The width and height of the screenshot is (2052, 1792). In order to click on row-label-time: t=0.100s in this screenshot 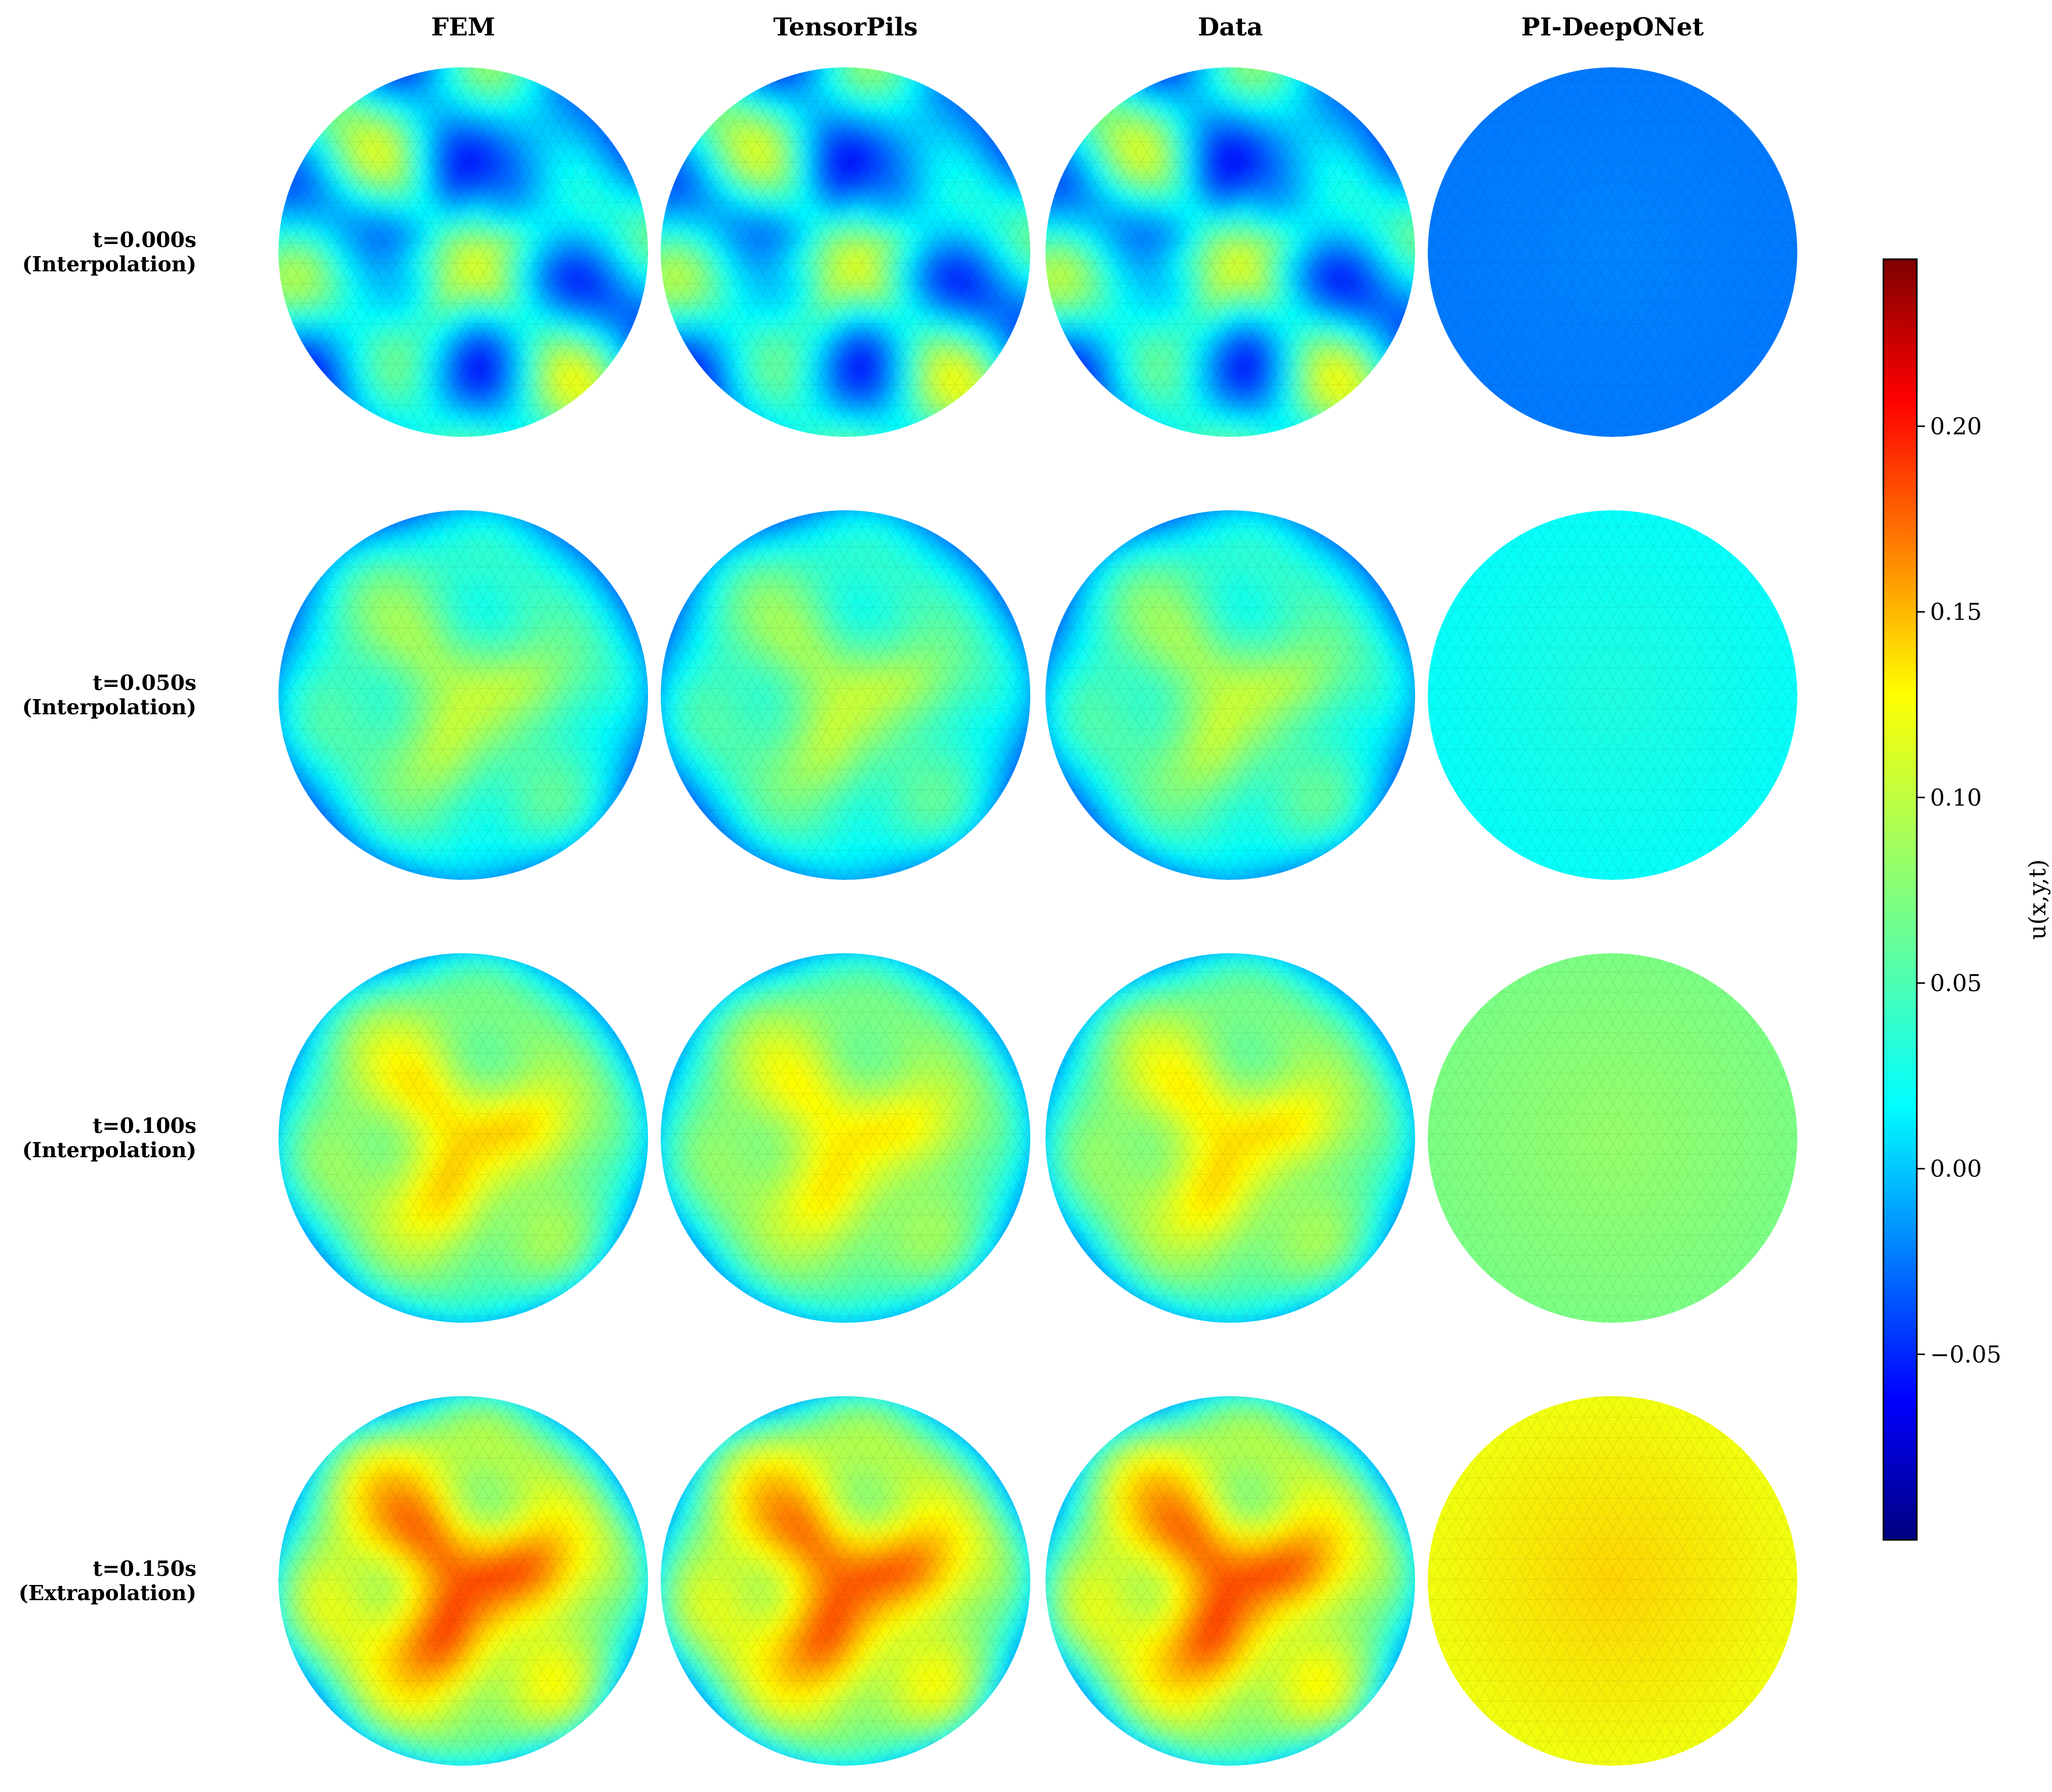, I will do `click(144, 1126)`.